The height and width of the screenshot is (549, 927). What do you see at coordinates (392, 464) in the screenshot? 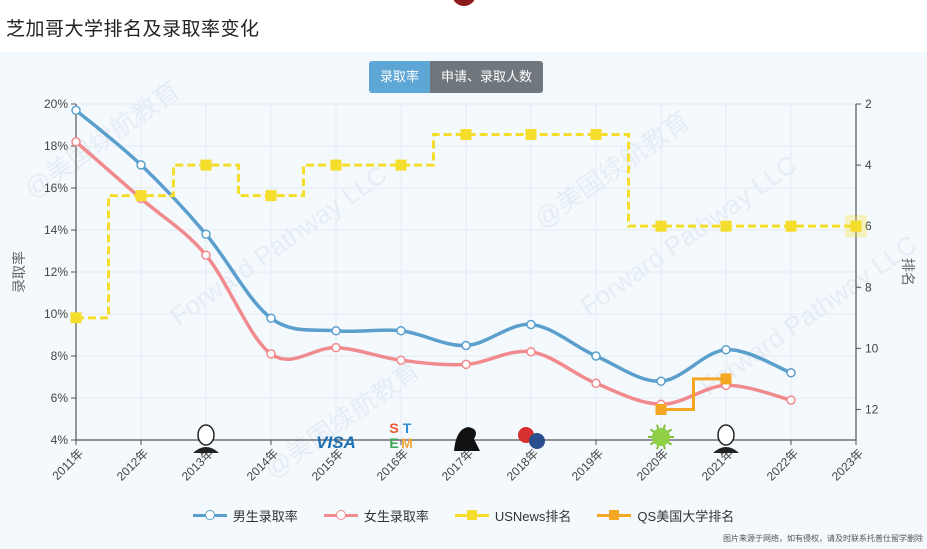
I see `x-tick-label: 2016年` at bounding box center [392, 464].